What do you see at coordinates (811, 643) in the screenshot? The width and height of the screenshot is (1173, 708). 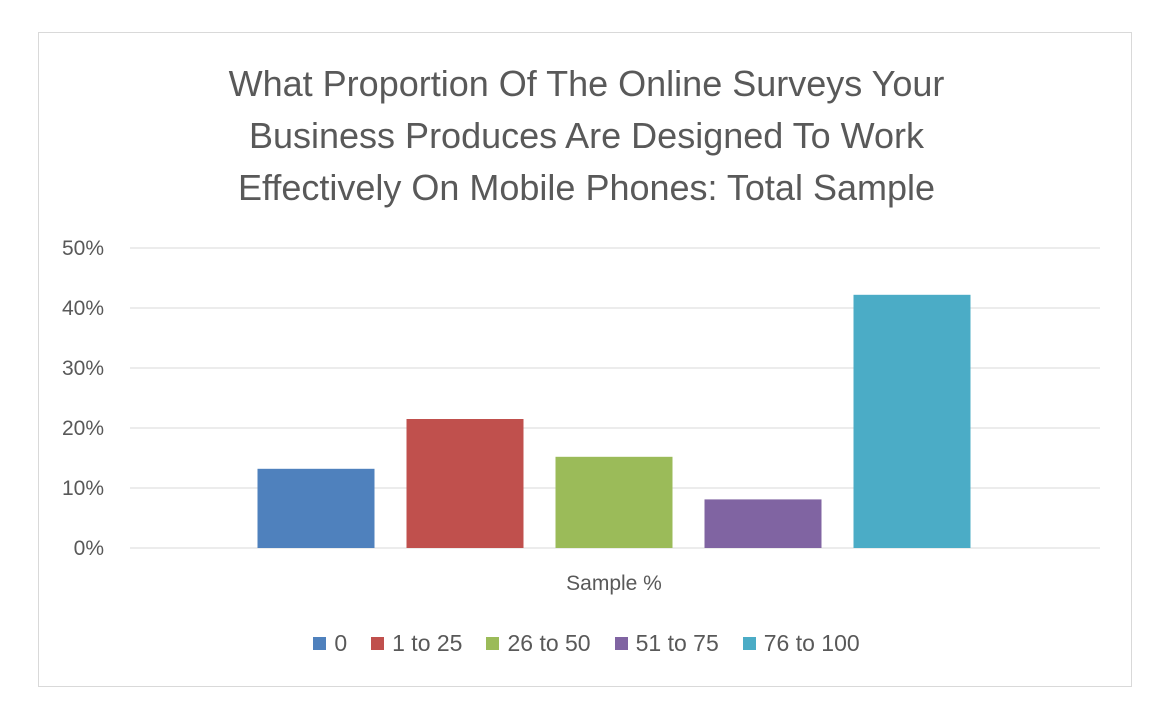 I see `legend-label: 76 to 100` at bounding box center [811, 643].